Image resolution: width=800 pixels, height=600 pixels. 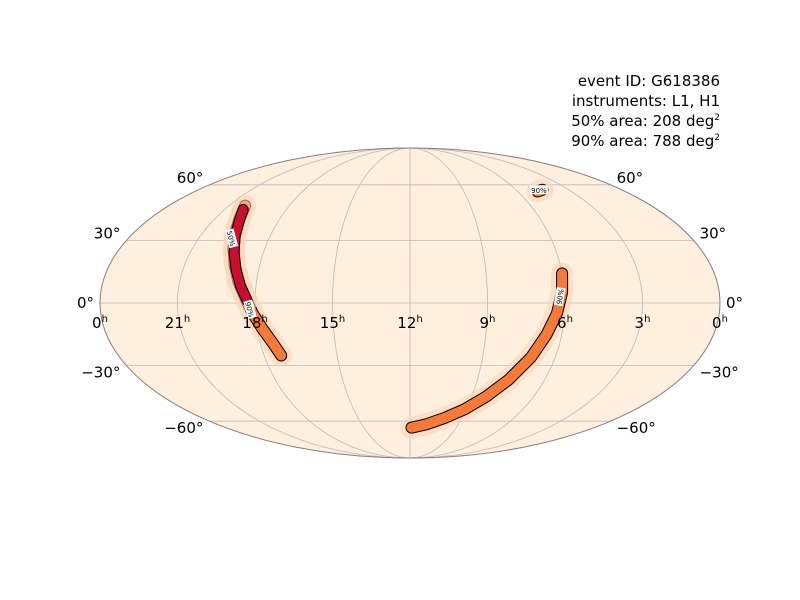 I want to click on ra-tick-label: 21h, so click(x=177, y=323).